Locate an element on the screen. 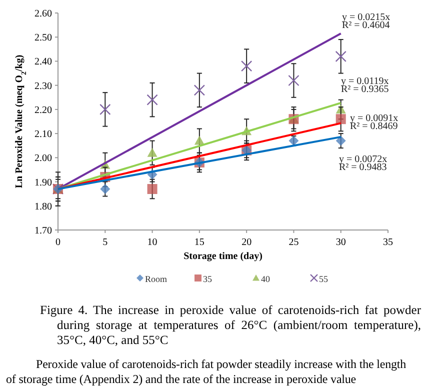  annotation: R² = 0.8469 is located at coordinates (374, 126).